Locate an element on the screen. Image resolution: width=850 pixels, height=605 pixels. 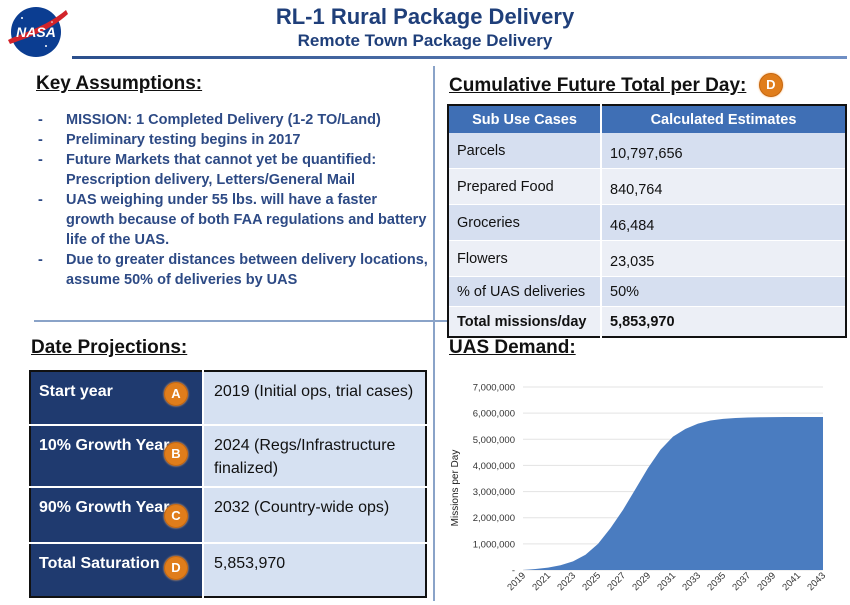
badge-c: C is located at coordinates (176, 516).